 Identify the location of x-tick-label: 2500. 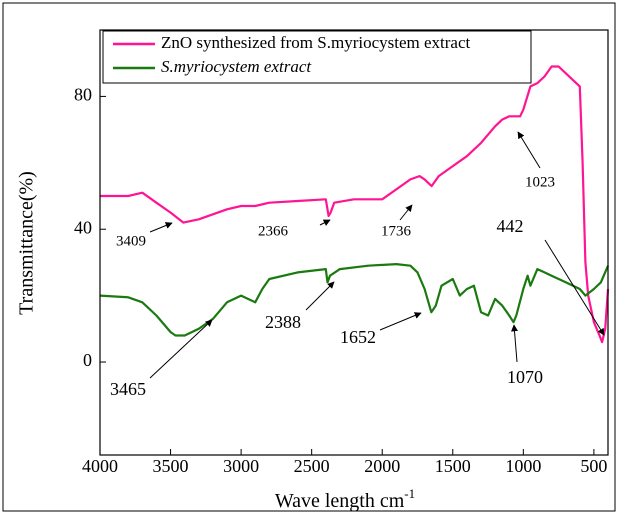
(312, 466).